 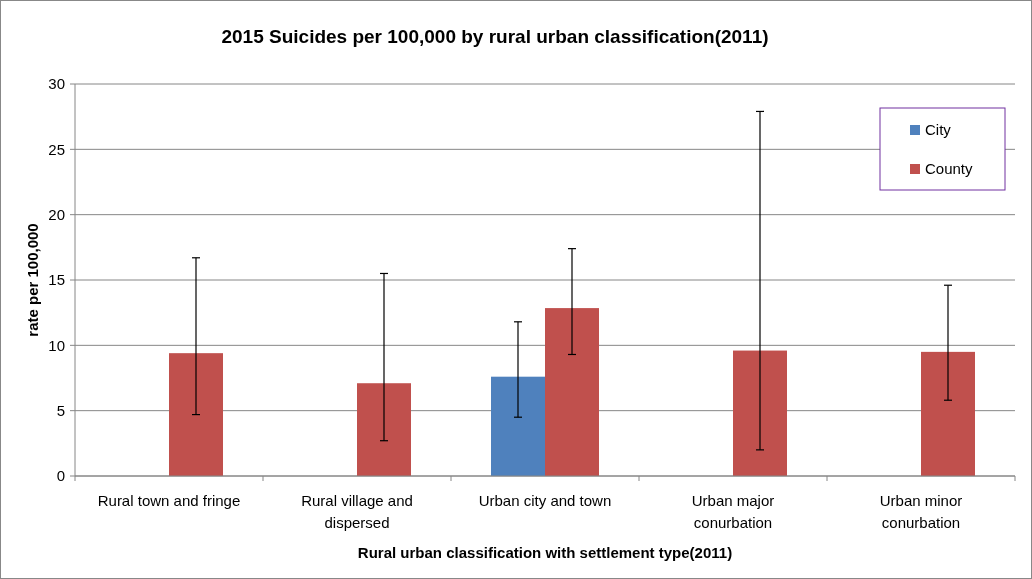 I want to click on x-tick-label: Urban minor conurbation, so click(x=921, y=511).